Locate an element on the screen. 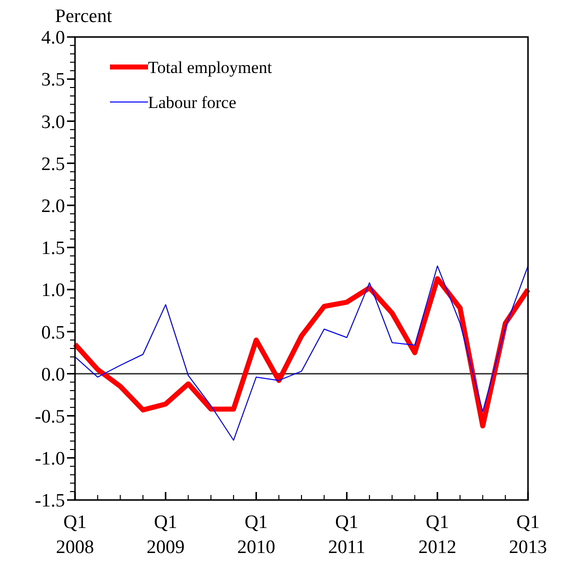  y-tick-label: 1.5 is located at coordinates (53, 249).